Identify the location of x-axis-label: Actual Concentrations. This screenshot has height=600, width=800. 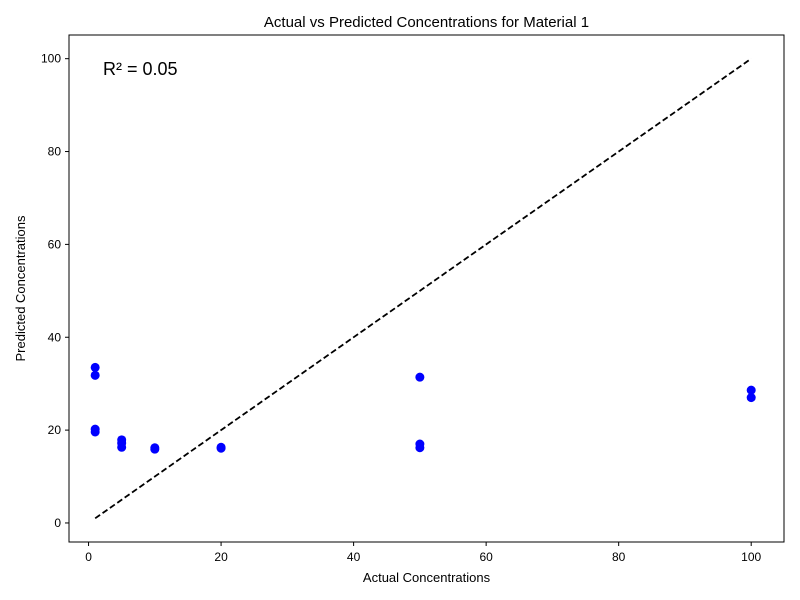
(427, 577).